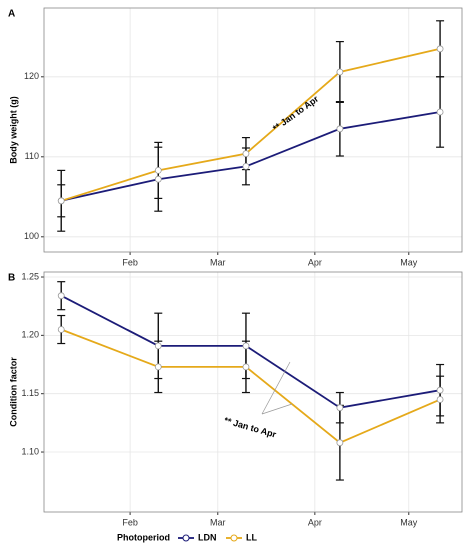 This screenshot has width=472, height=550. I want to click on panel-label: A, so click(11, 14).